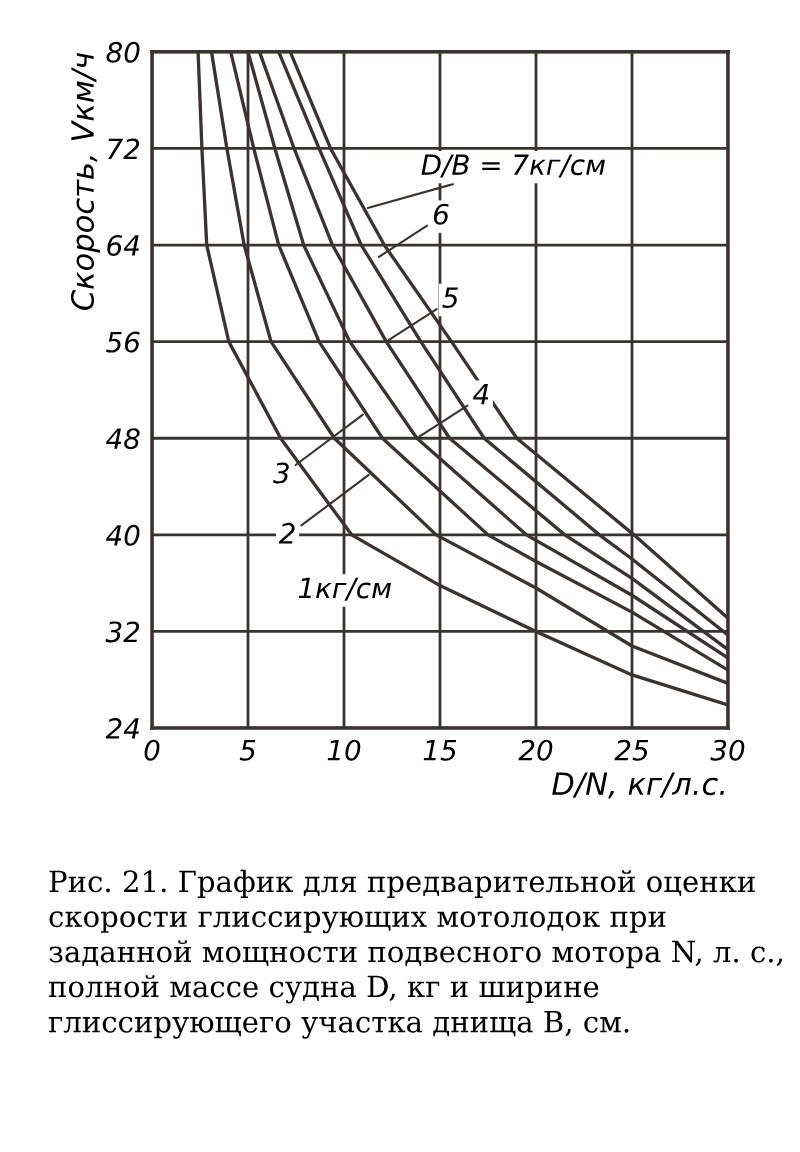  What do you see at coordinates (441, 214) in the screenshot?
I see `annotation: 6` at bounding box center [441, 214].